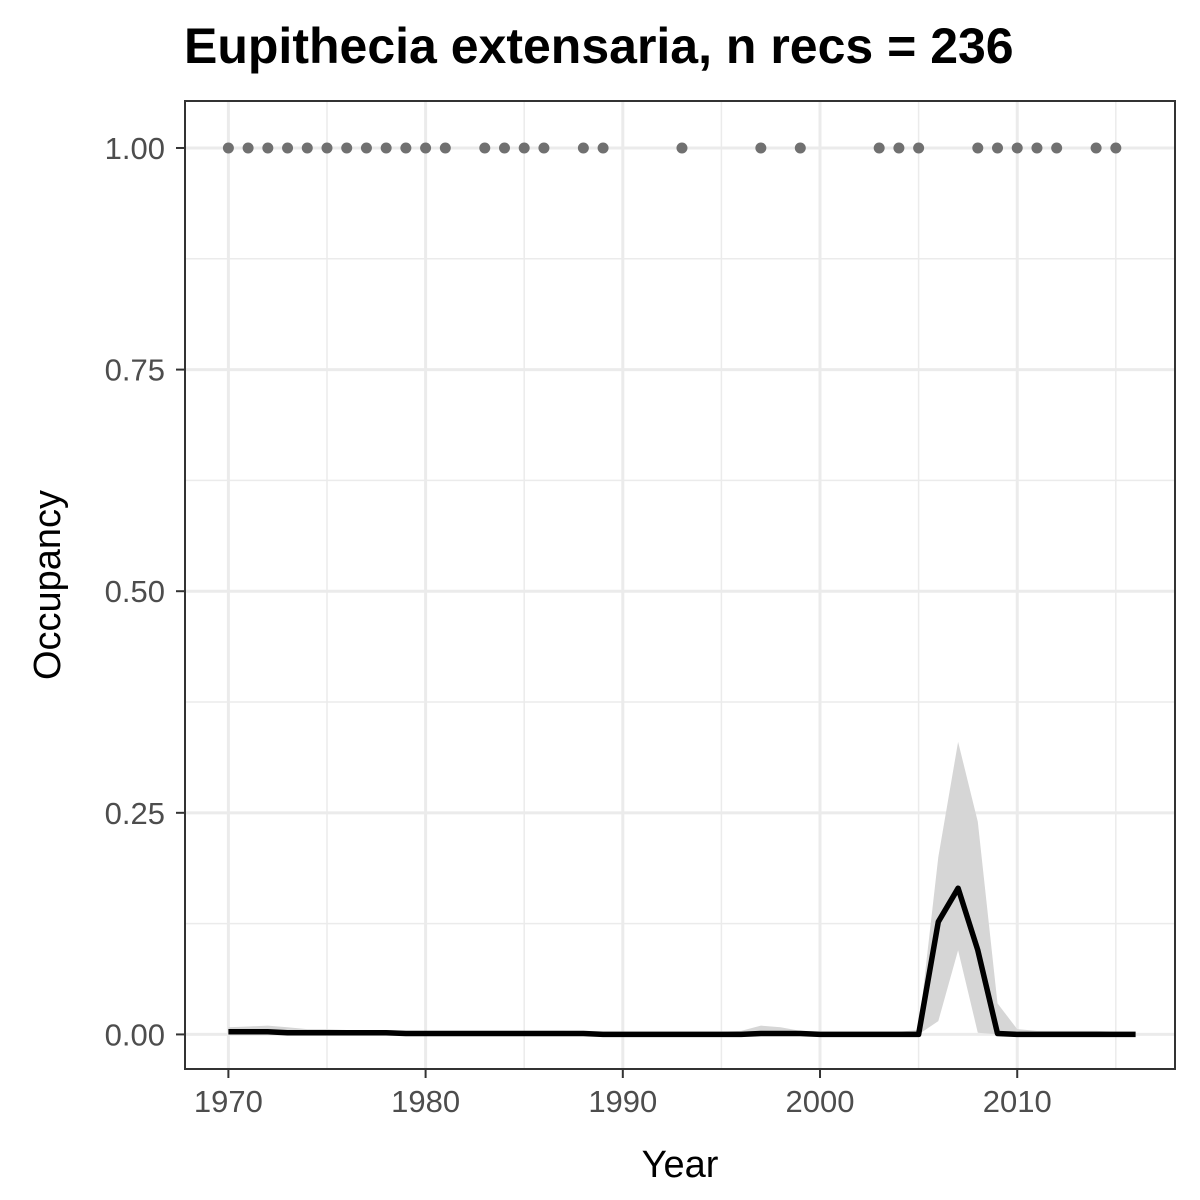  What do you see at coordinates (680, 1165) in the screenshot?
I see `x-axis-title: Year` at bounding box center [680, 1165].